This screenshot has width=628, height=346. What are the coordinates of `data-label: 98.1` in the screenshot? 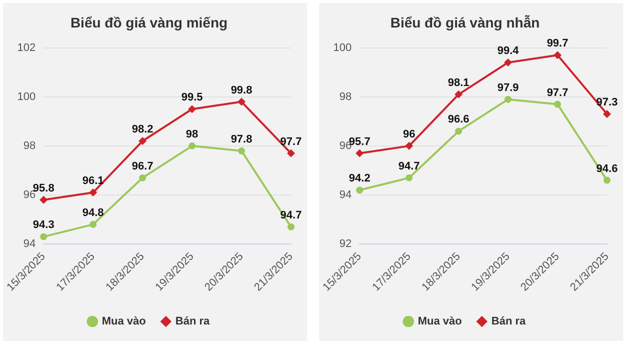 It's located at (459, 82).